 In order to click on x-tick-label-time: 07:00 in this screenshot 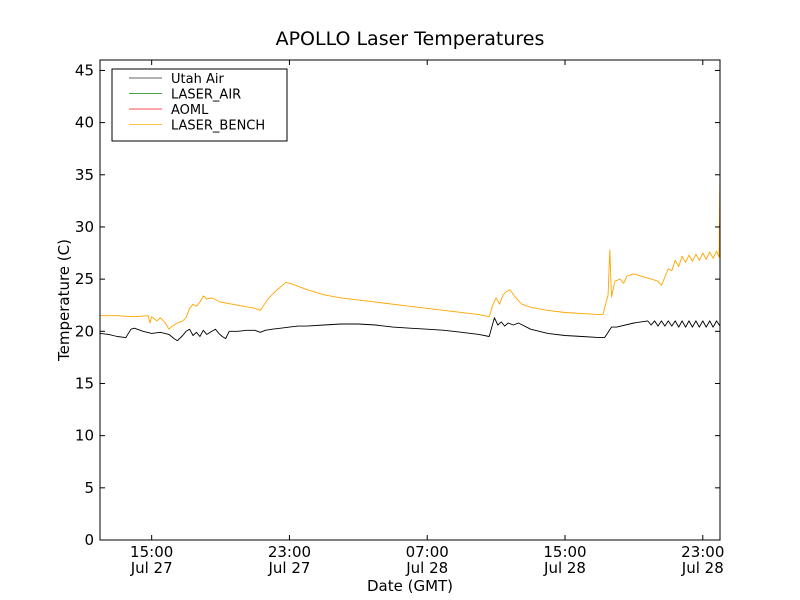, I will do `click(427, 552)`.